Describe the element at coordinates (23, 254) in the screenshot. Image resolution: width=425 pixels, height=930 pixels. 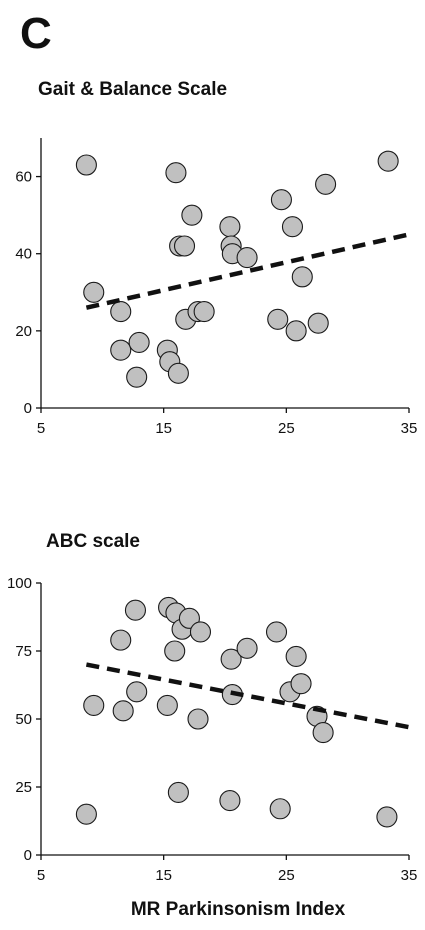
I see `y-tick-label: 40` at that location.